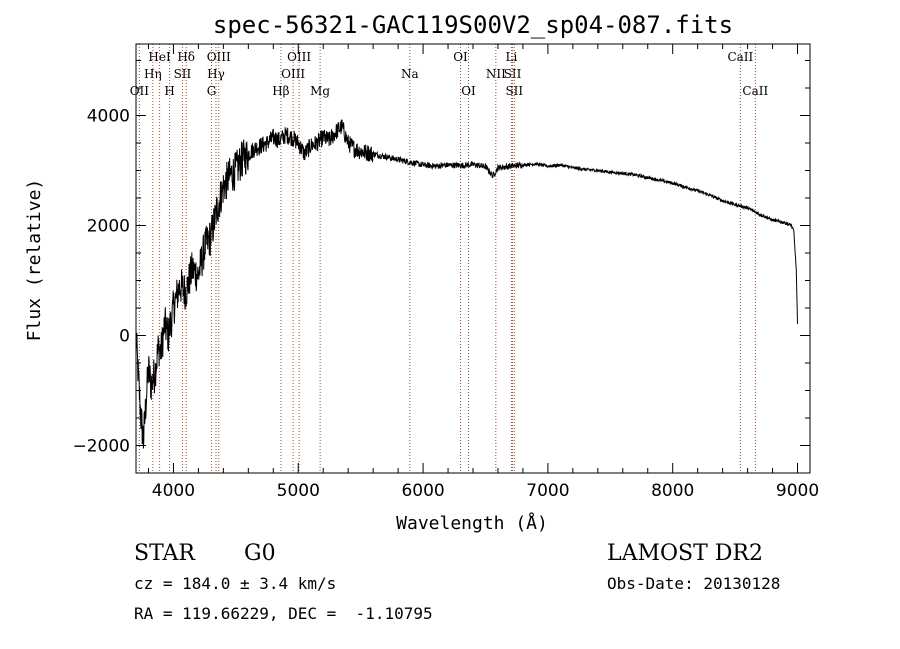  What do you see at coordinates (320, 91) in the screenshot?
I see `line-label-12: Mg` at bounding box center [320, 91].